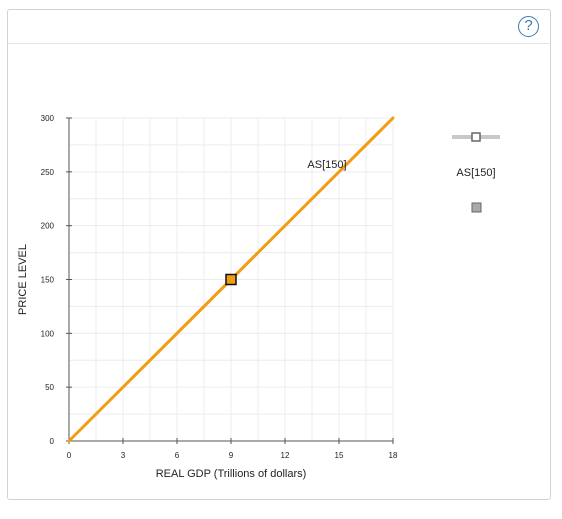 The width and height of the screenshot is (562, 519). I want to click on curve-label: AS[150], so click(326, 165).